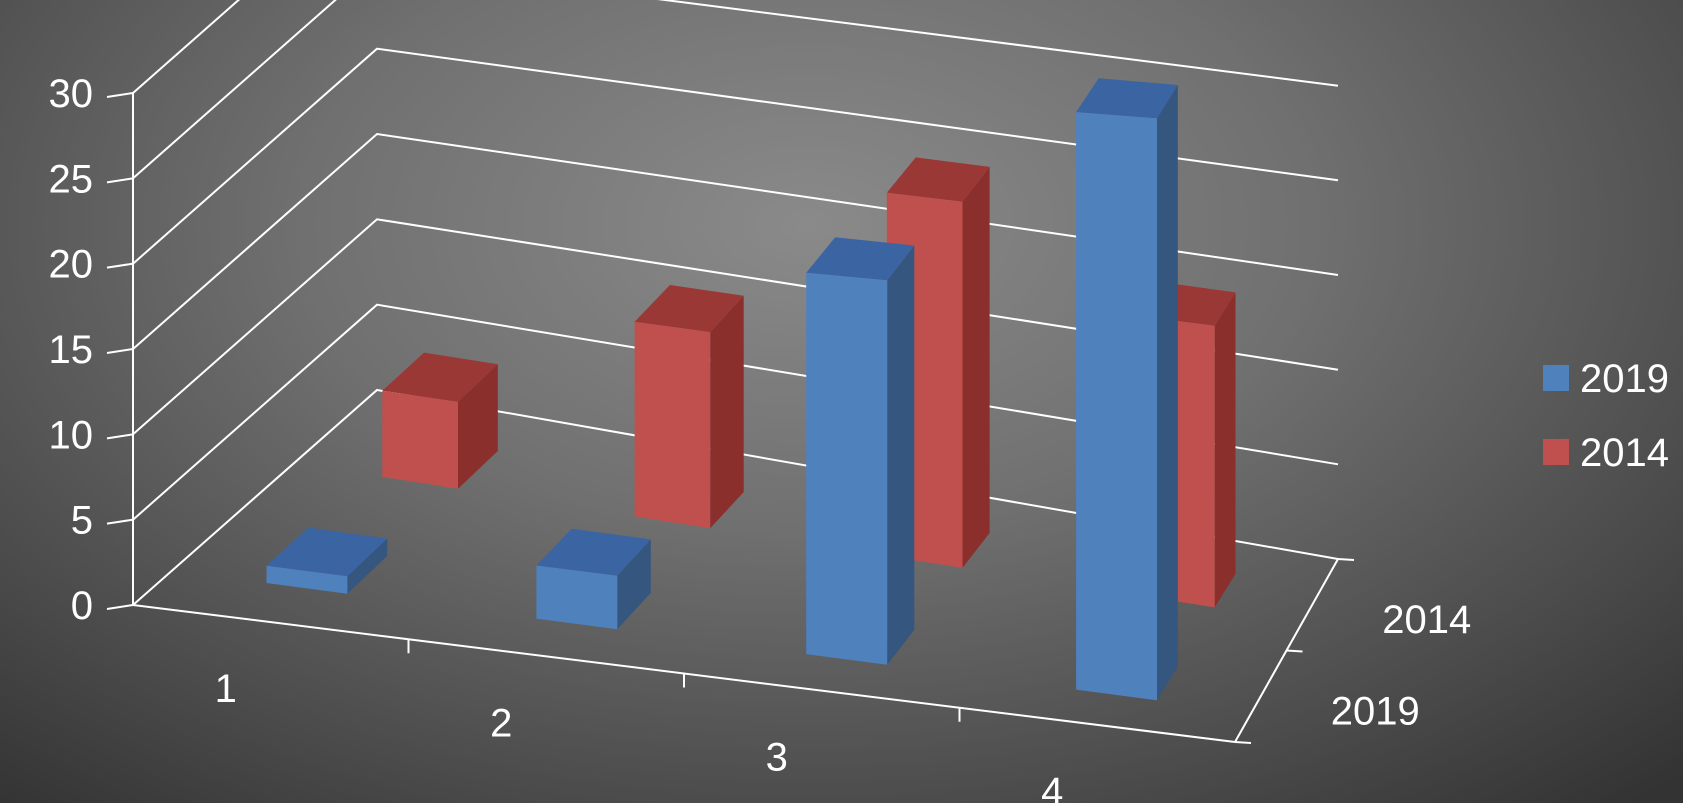  Describe the element at coordinates (71, 179) in the screenshot. I see `y-tick-label-25: 25` at that location.